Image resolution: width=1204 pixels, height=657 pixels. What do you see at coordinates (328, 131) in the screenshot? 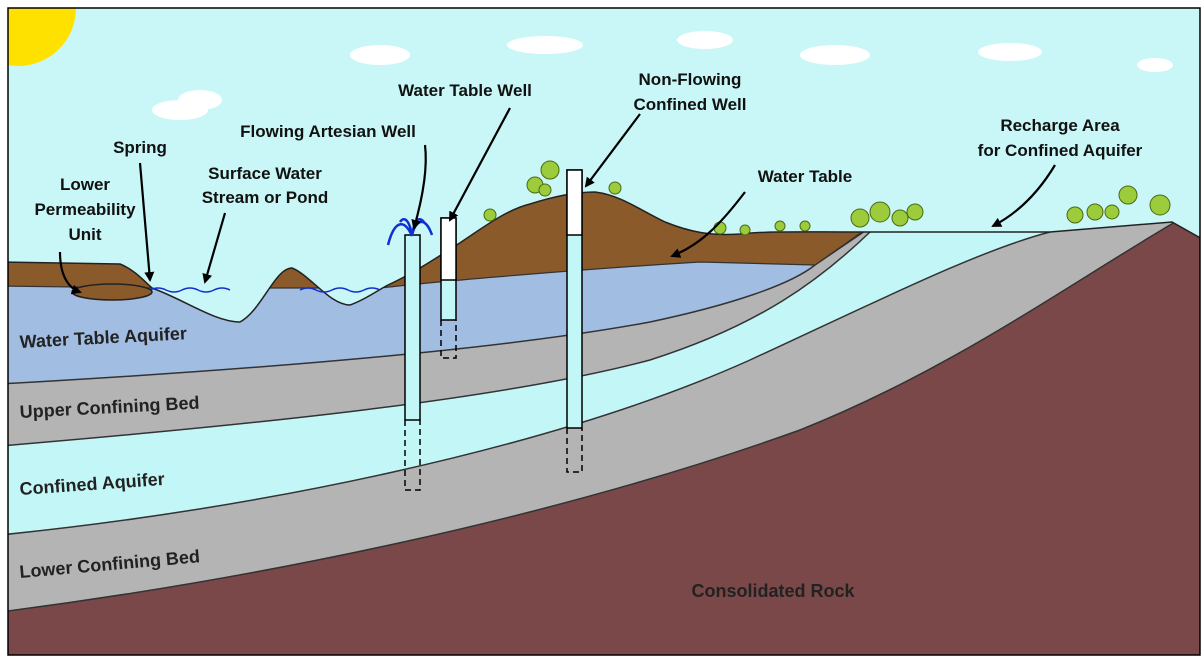
I see `callout-label: Flowing Artesian Well` at bounding box center [328, 131].